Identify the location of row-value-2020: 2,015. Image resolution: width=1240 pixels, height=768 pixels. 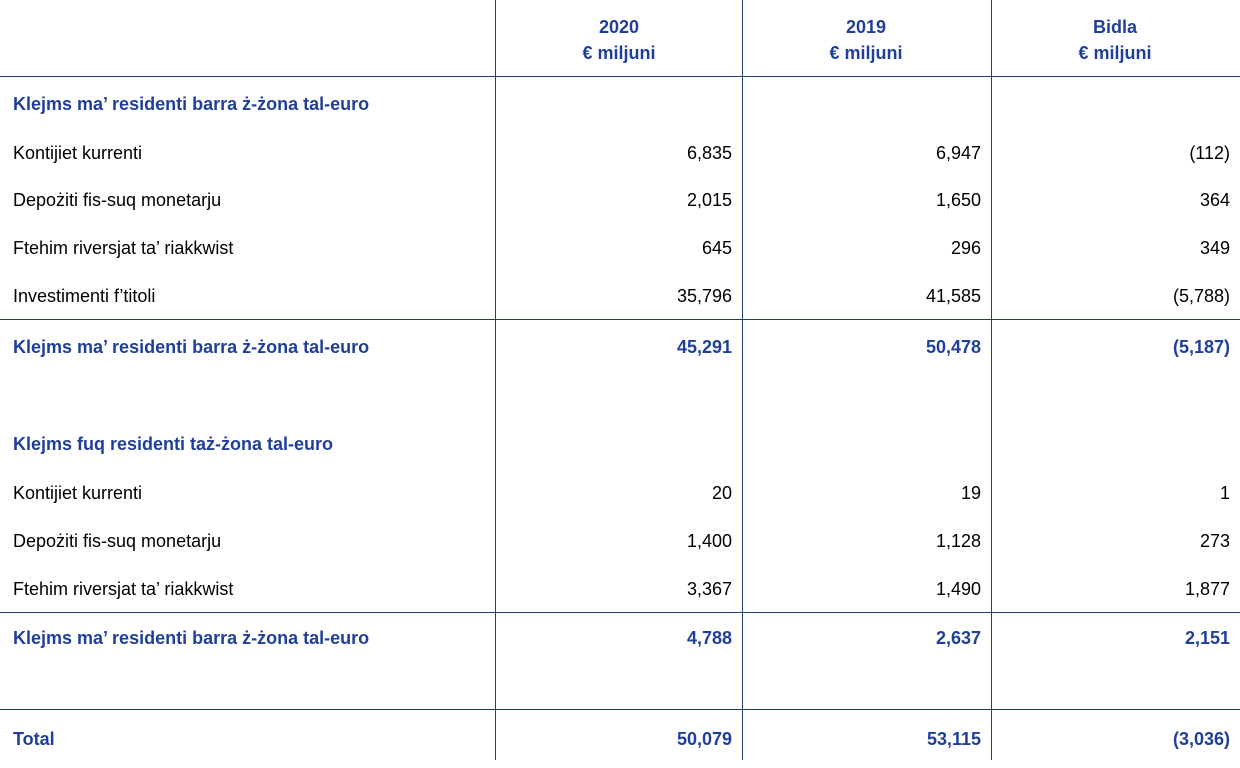
(709, 200).